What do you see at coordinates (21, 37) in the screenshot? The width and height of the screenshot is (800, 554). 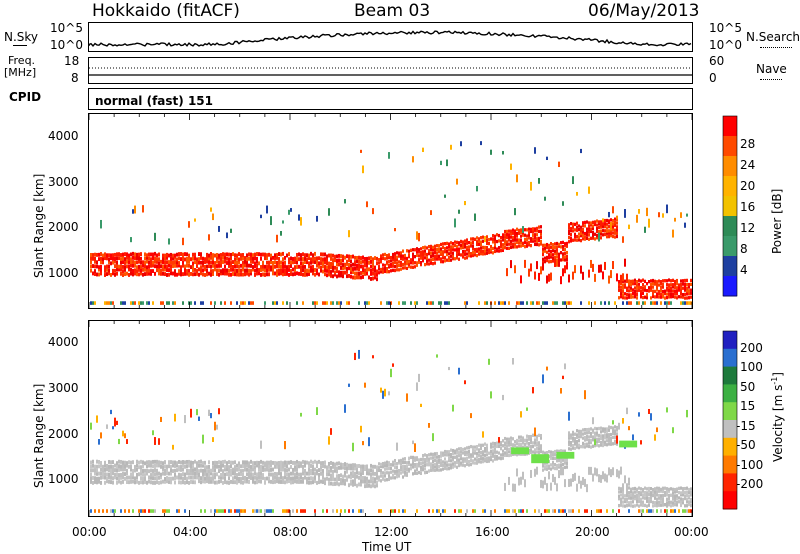 I see `nsky-label: N.Sky` at bounding box center [21, 37].